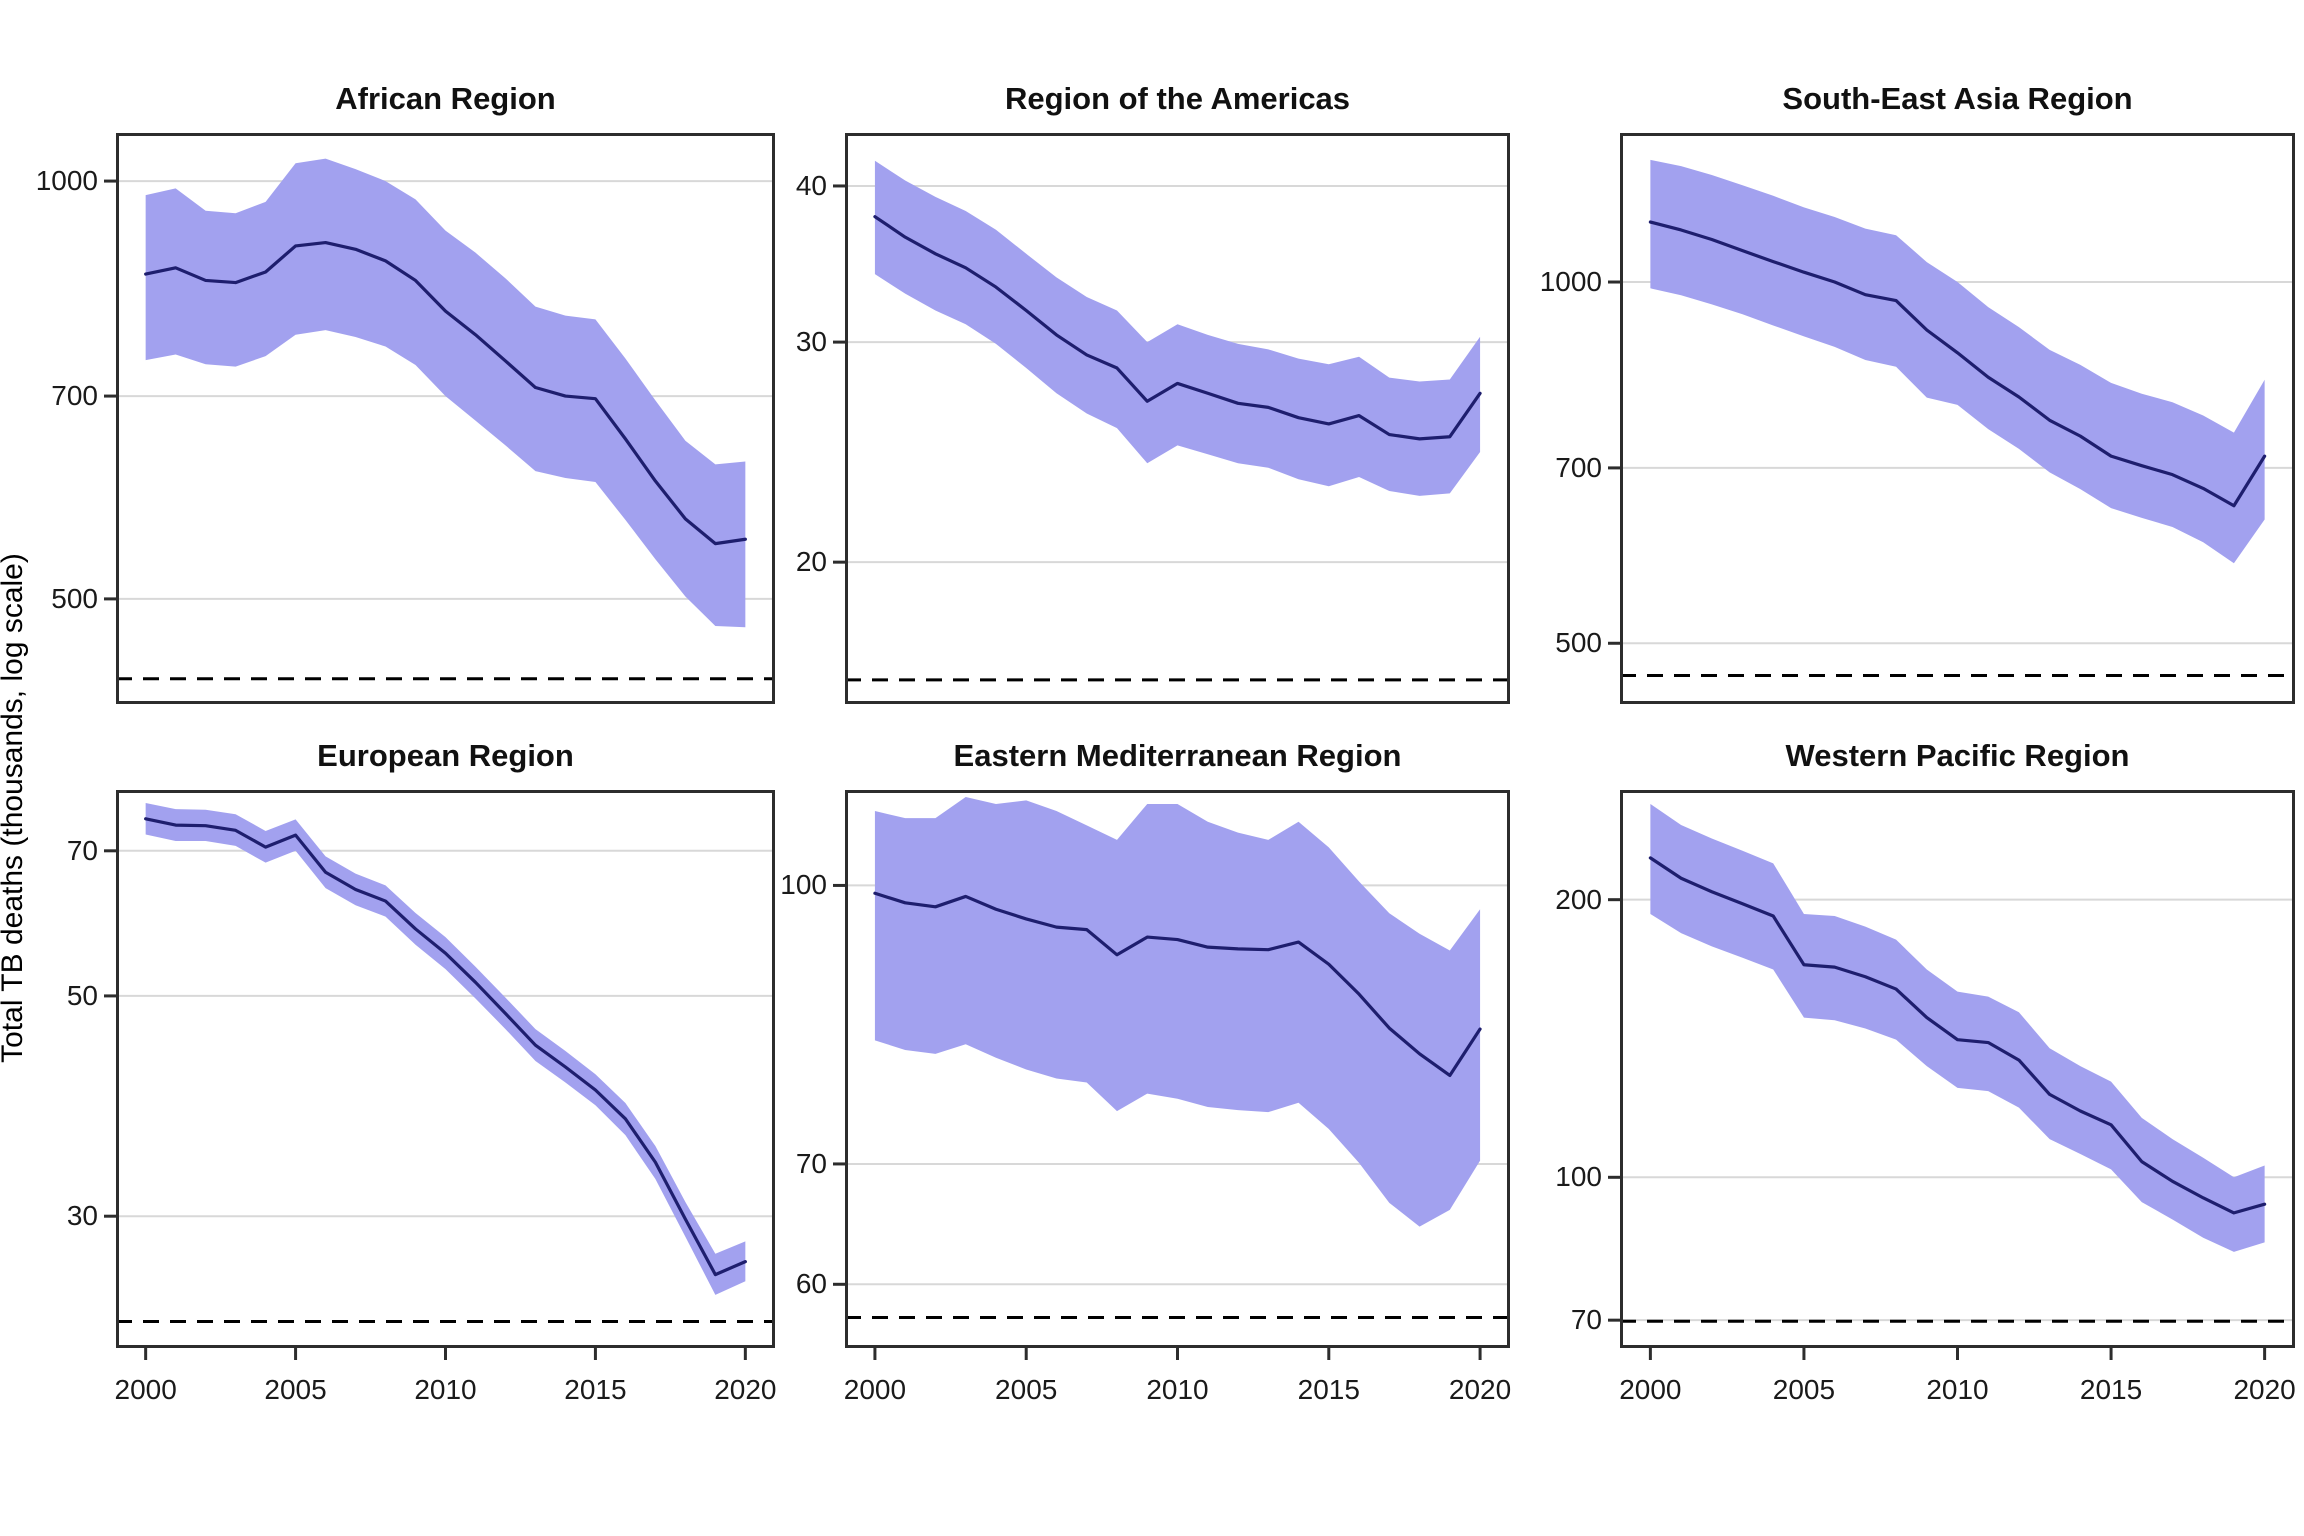  Describe the element at coordinates (1177, 98) in the screenshot. I see `panel-title: Region of the Americas` at that location.